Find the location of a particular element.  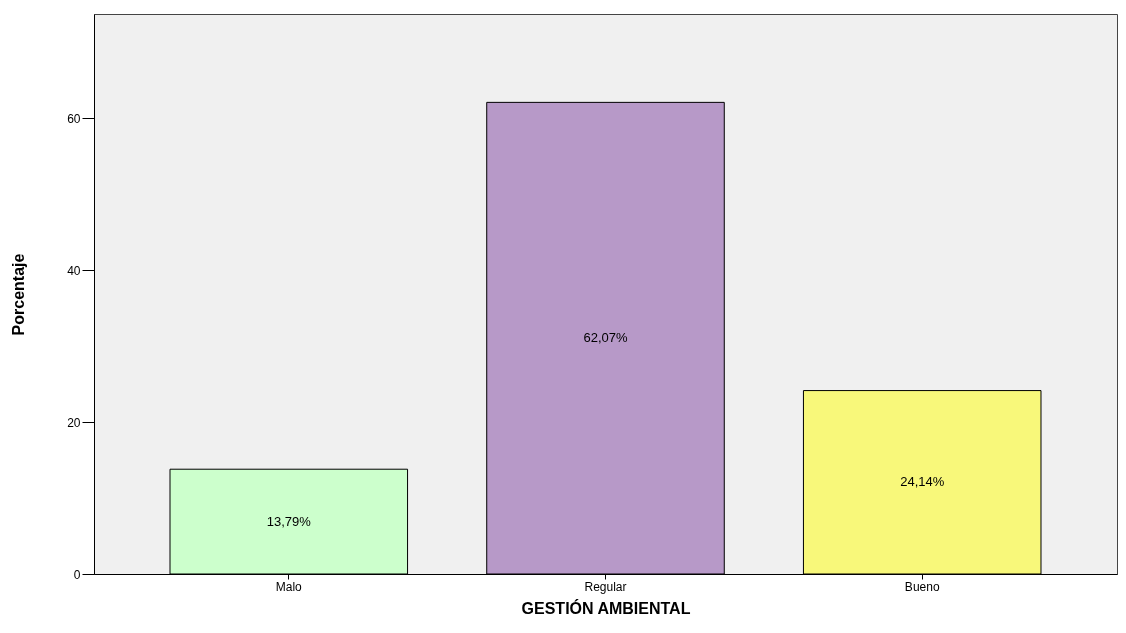

y-axis-title: Porcentaje is located at coordinates (19, 294).